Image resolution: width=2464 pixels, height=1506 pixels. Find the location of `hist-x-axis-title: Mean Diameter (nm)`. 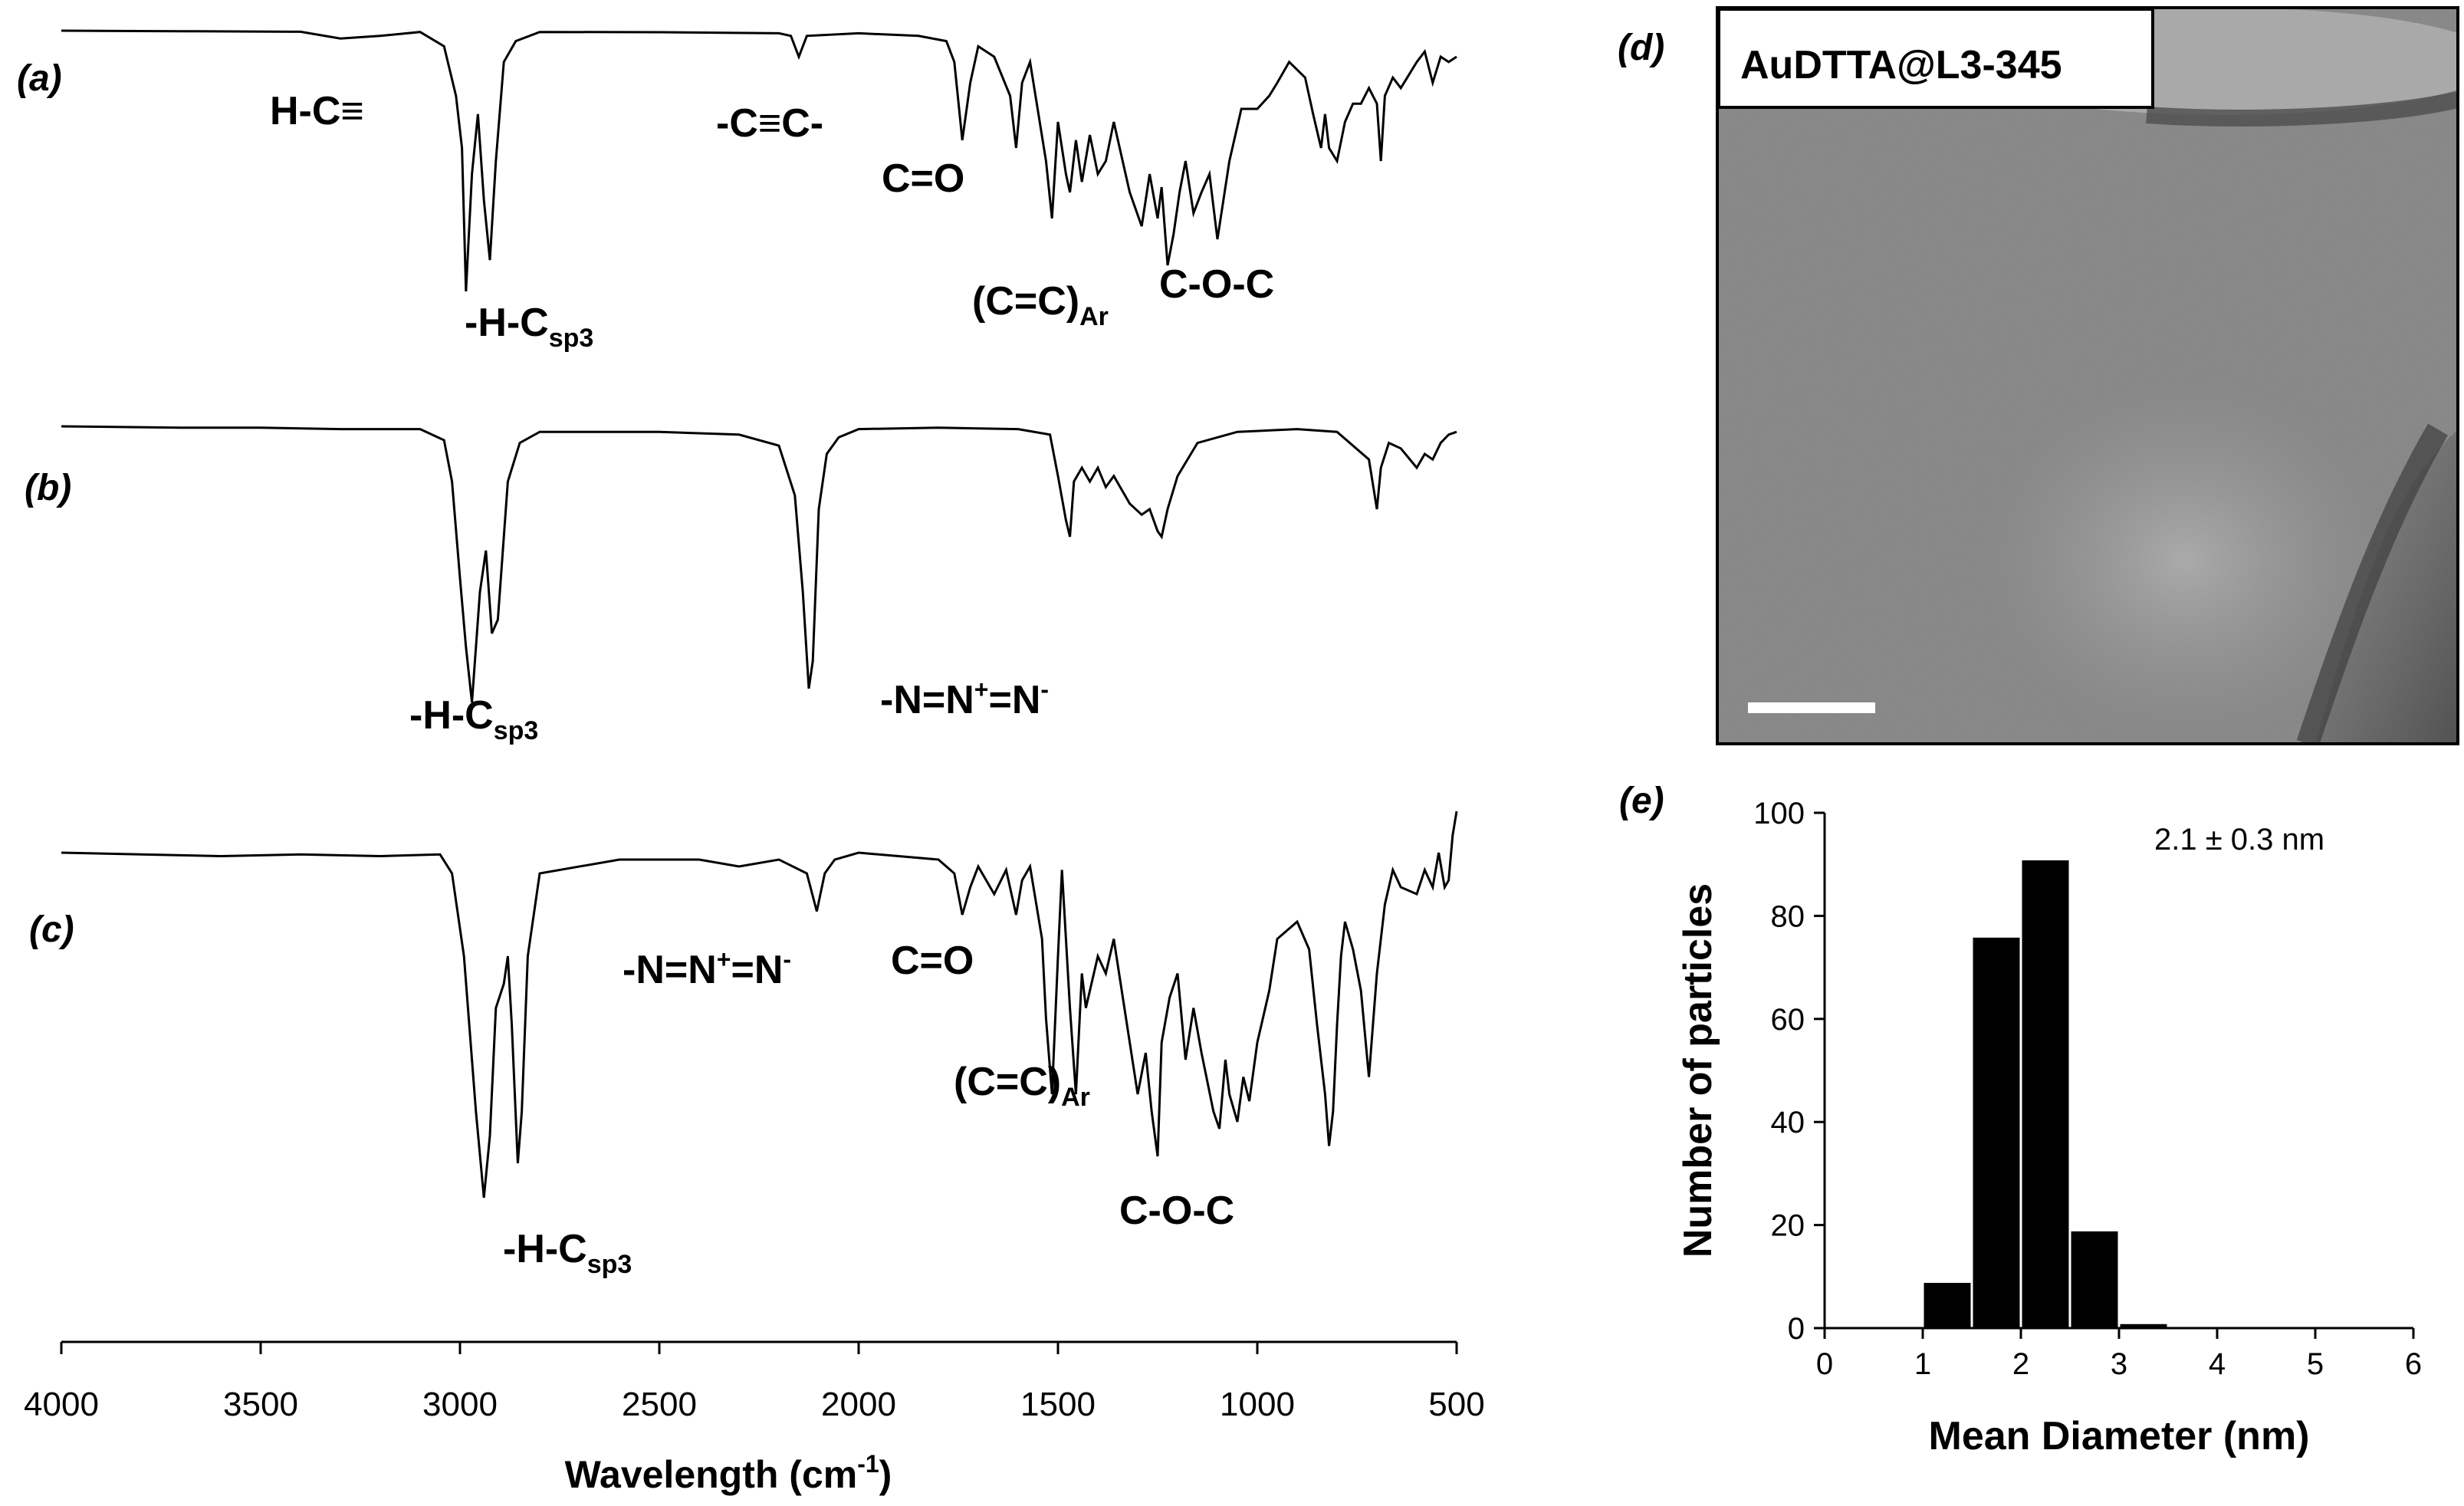

hist-x-axis-title: Mean Diameter (nm) is located at coordinates (2119, 1436).